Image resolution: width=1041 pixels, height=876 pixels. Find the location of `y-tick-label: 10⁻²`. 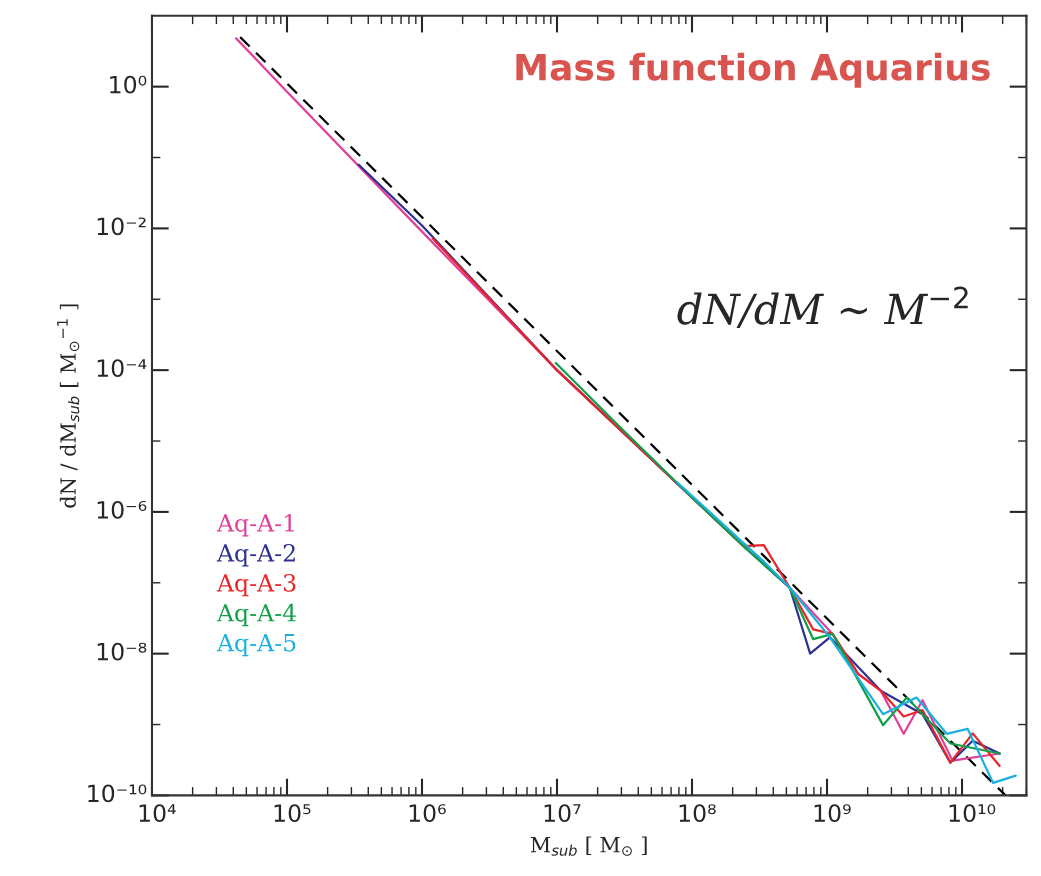

y-tick-label: 10⁻² is located at coordinates (121, 226).